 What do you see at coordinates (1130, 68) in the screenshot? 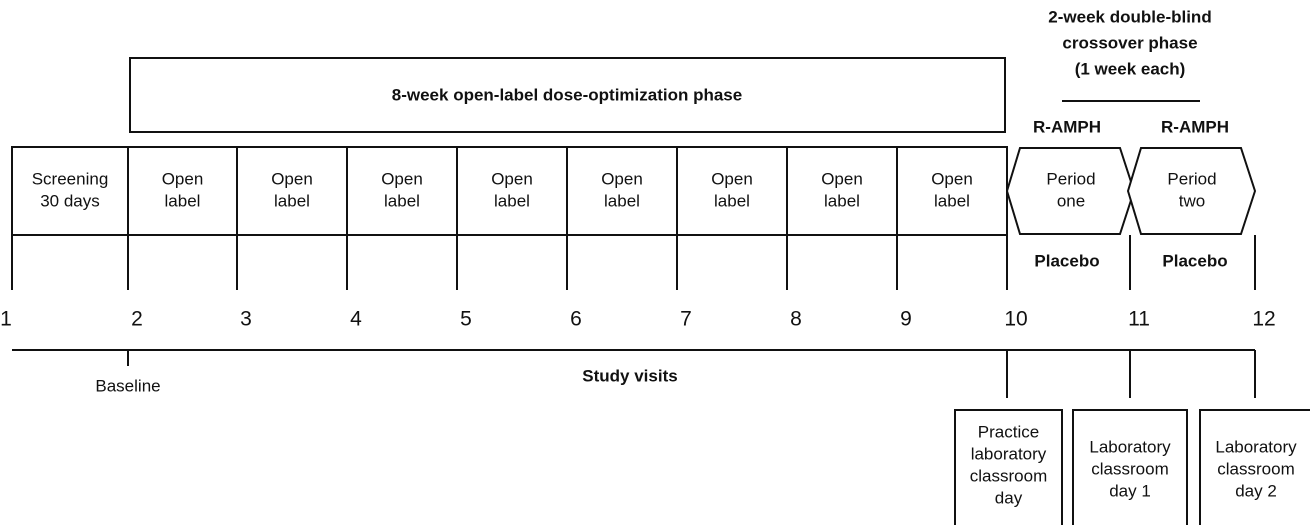
I see `crossover-title: (1 week each)` at bounding box center [1130, 68].